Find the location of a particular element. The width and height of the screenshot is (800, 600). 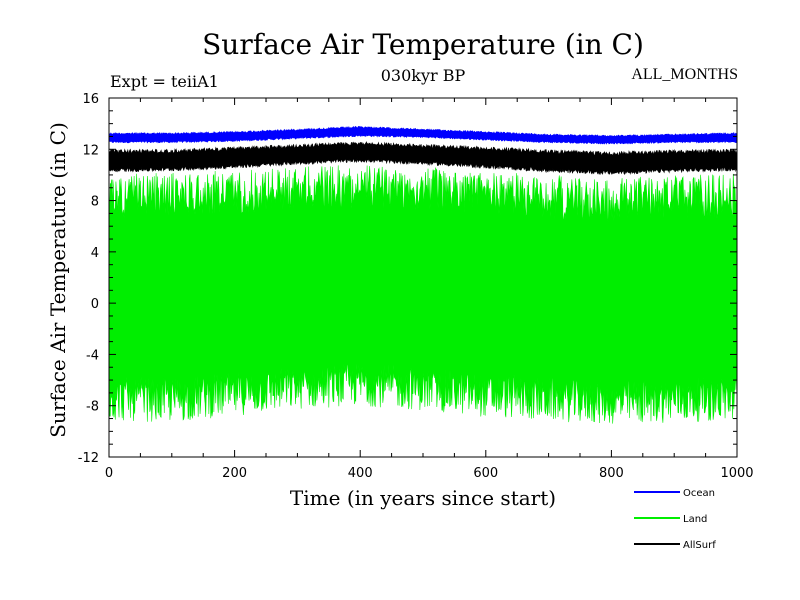

x-tick-label: 600 is located at coordinates (485, 473).